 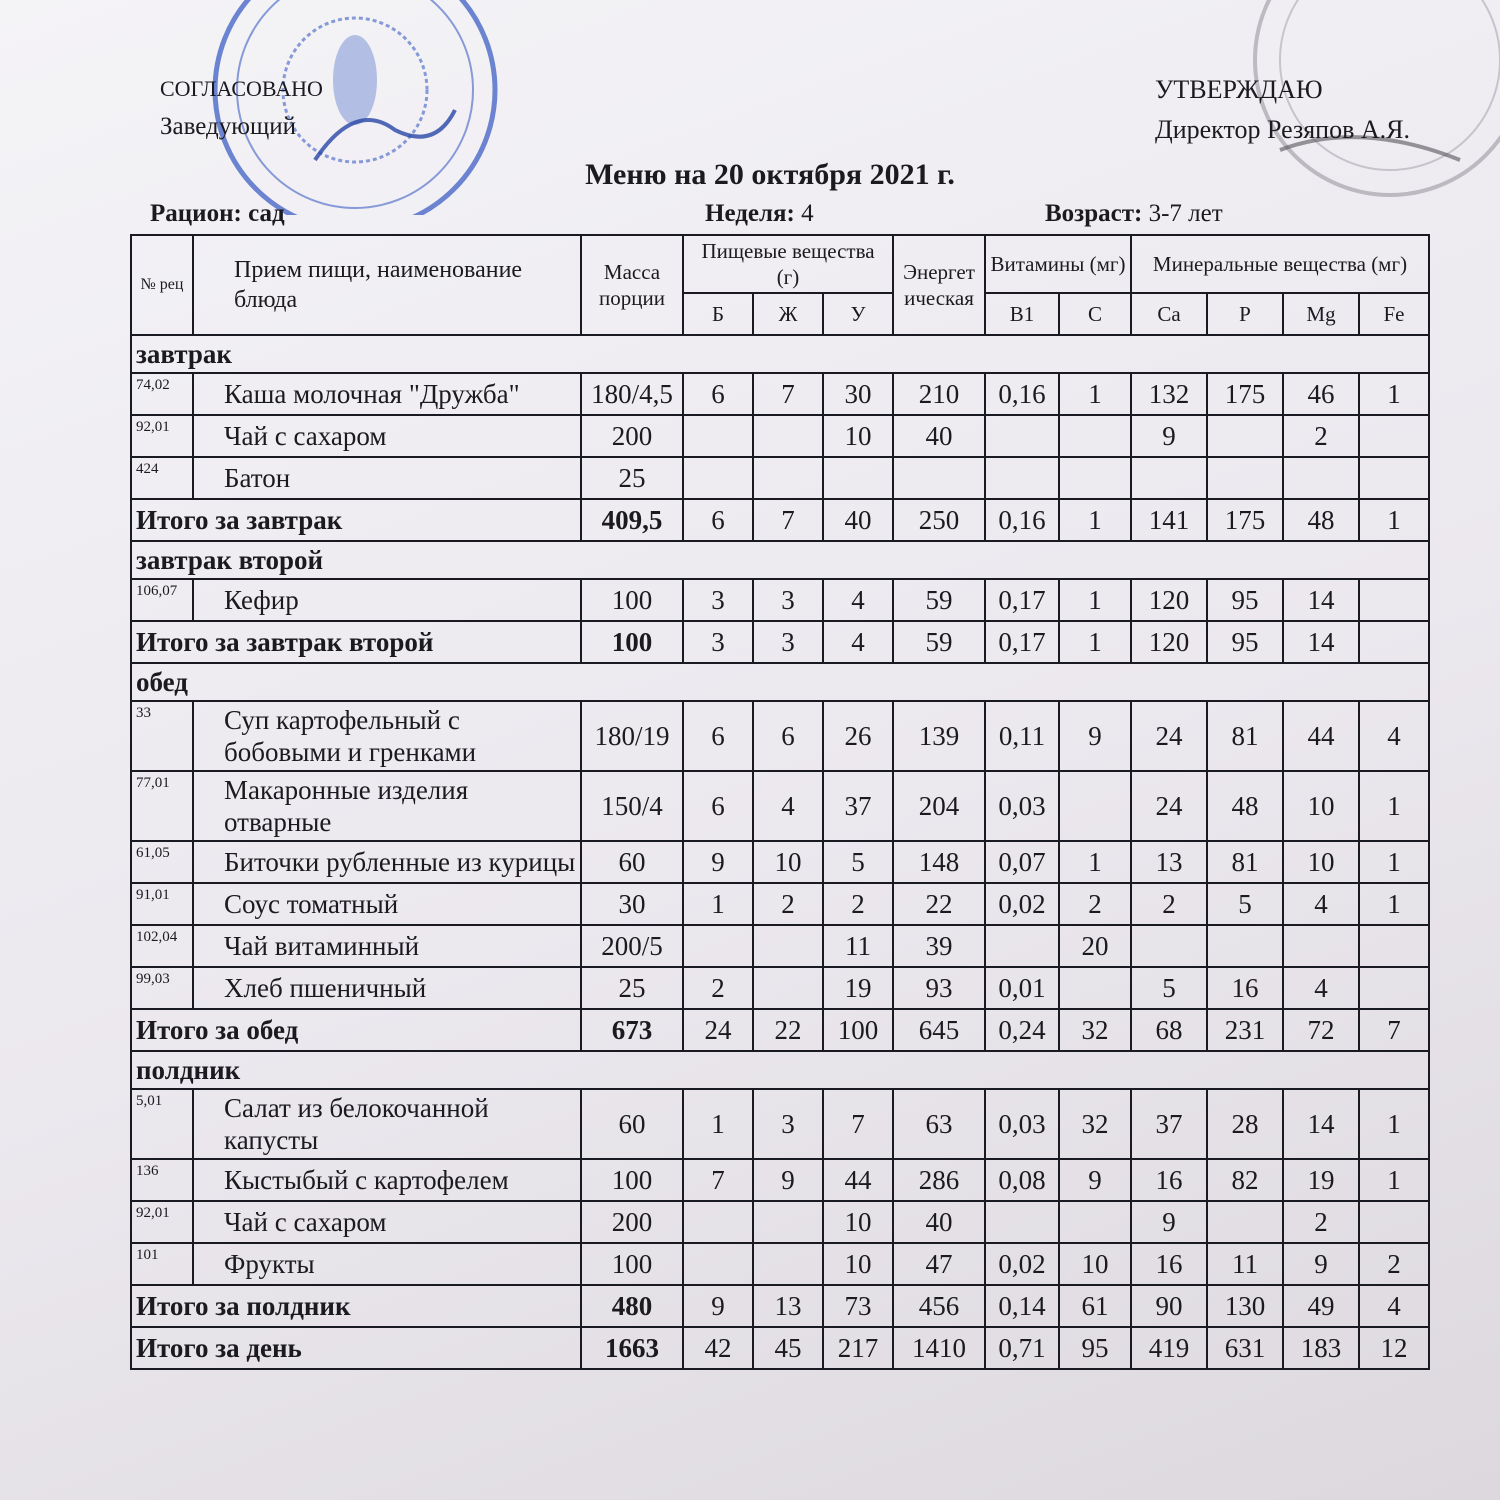 What do you see at coordinates (162, 904) in the screenshot?
I see `recipe-number: 91,01` at bounding box center [162, 904].